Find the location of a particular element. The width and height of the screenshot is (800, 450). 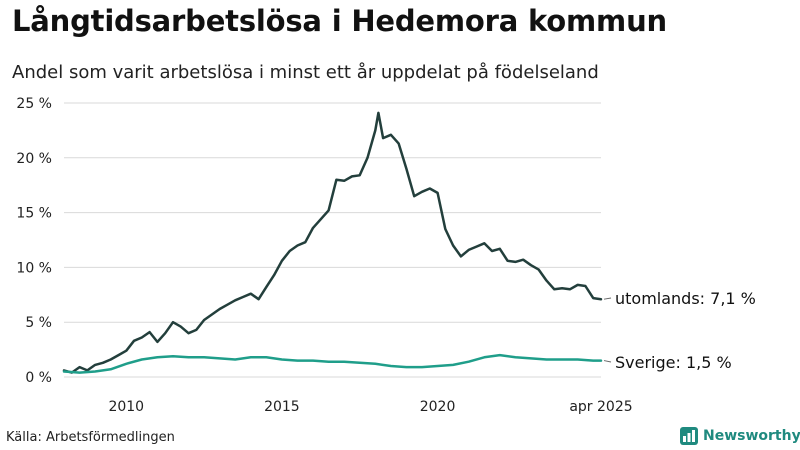

y-tick-label: 5 % is located at coordinates (38, 323).